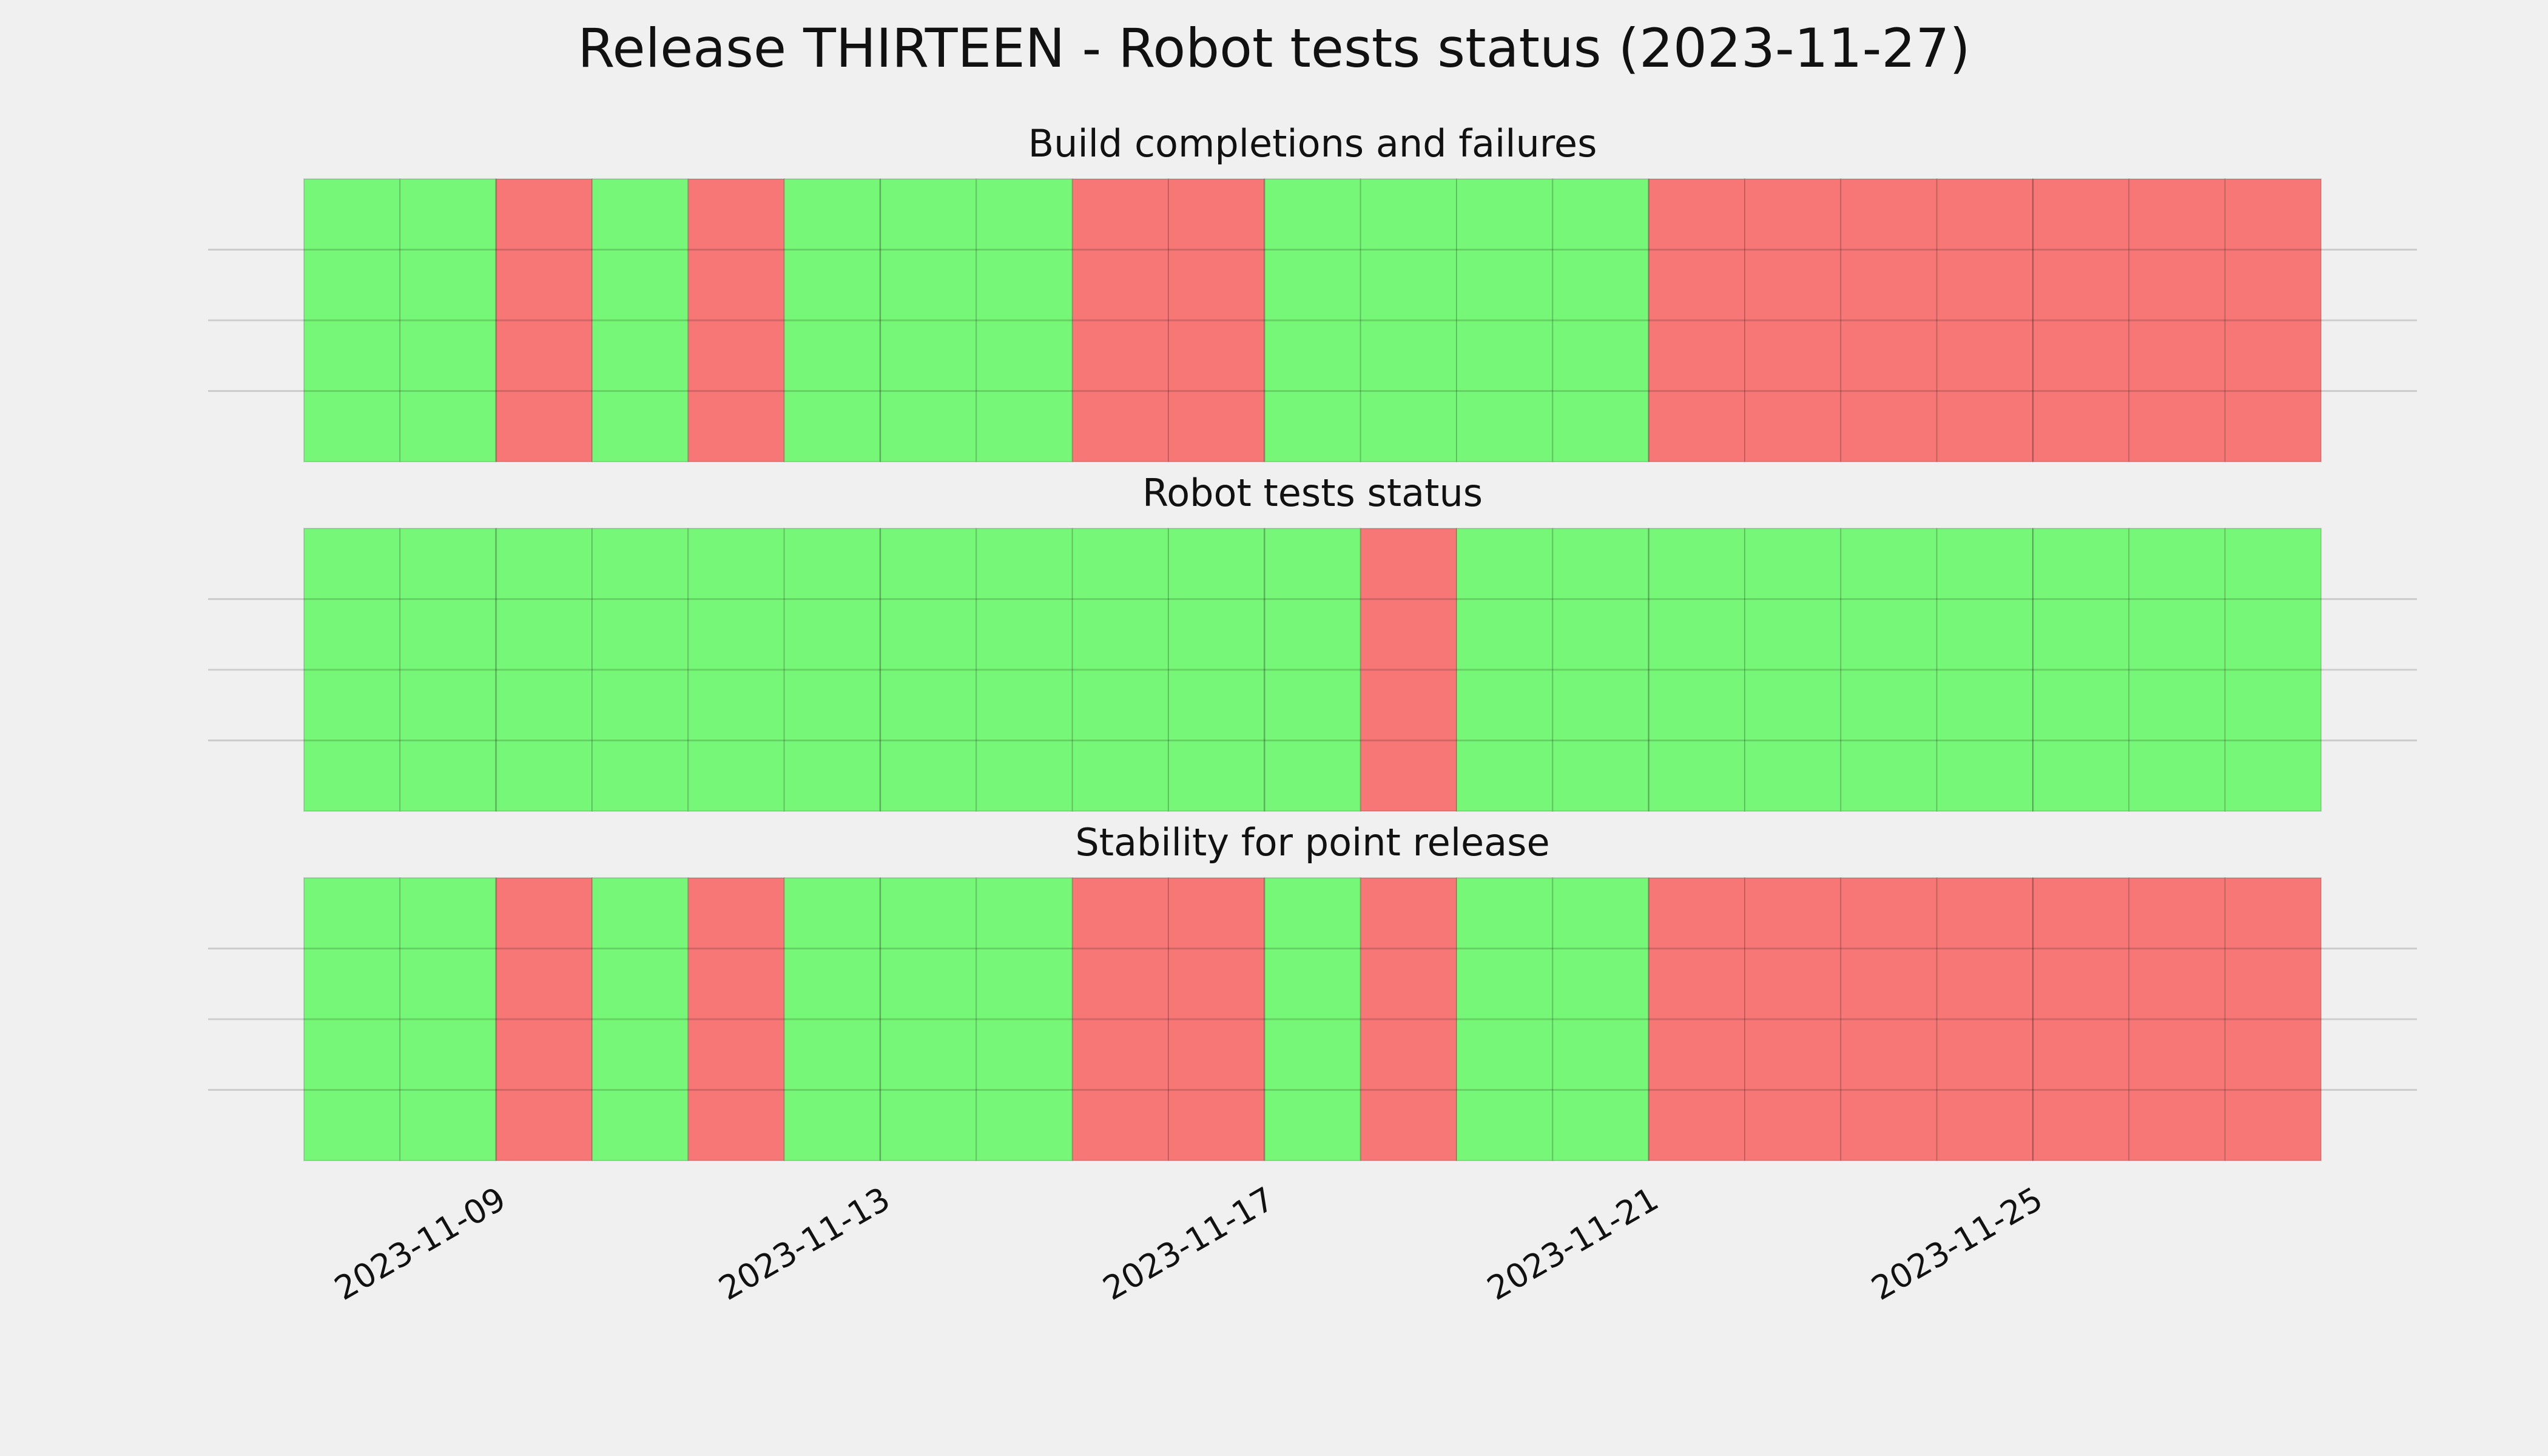  Describe the element at coordinates (1189, 1243) in the screenshot. I see `x-tick-label: 2023-11-17` at that location.